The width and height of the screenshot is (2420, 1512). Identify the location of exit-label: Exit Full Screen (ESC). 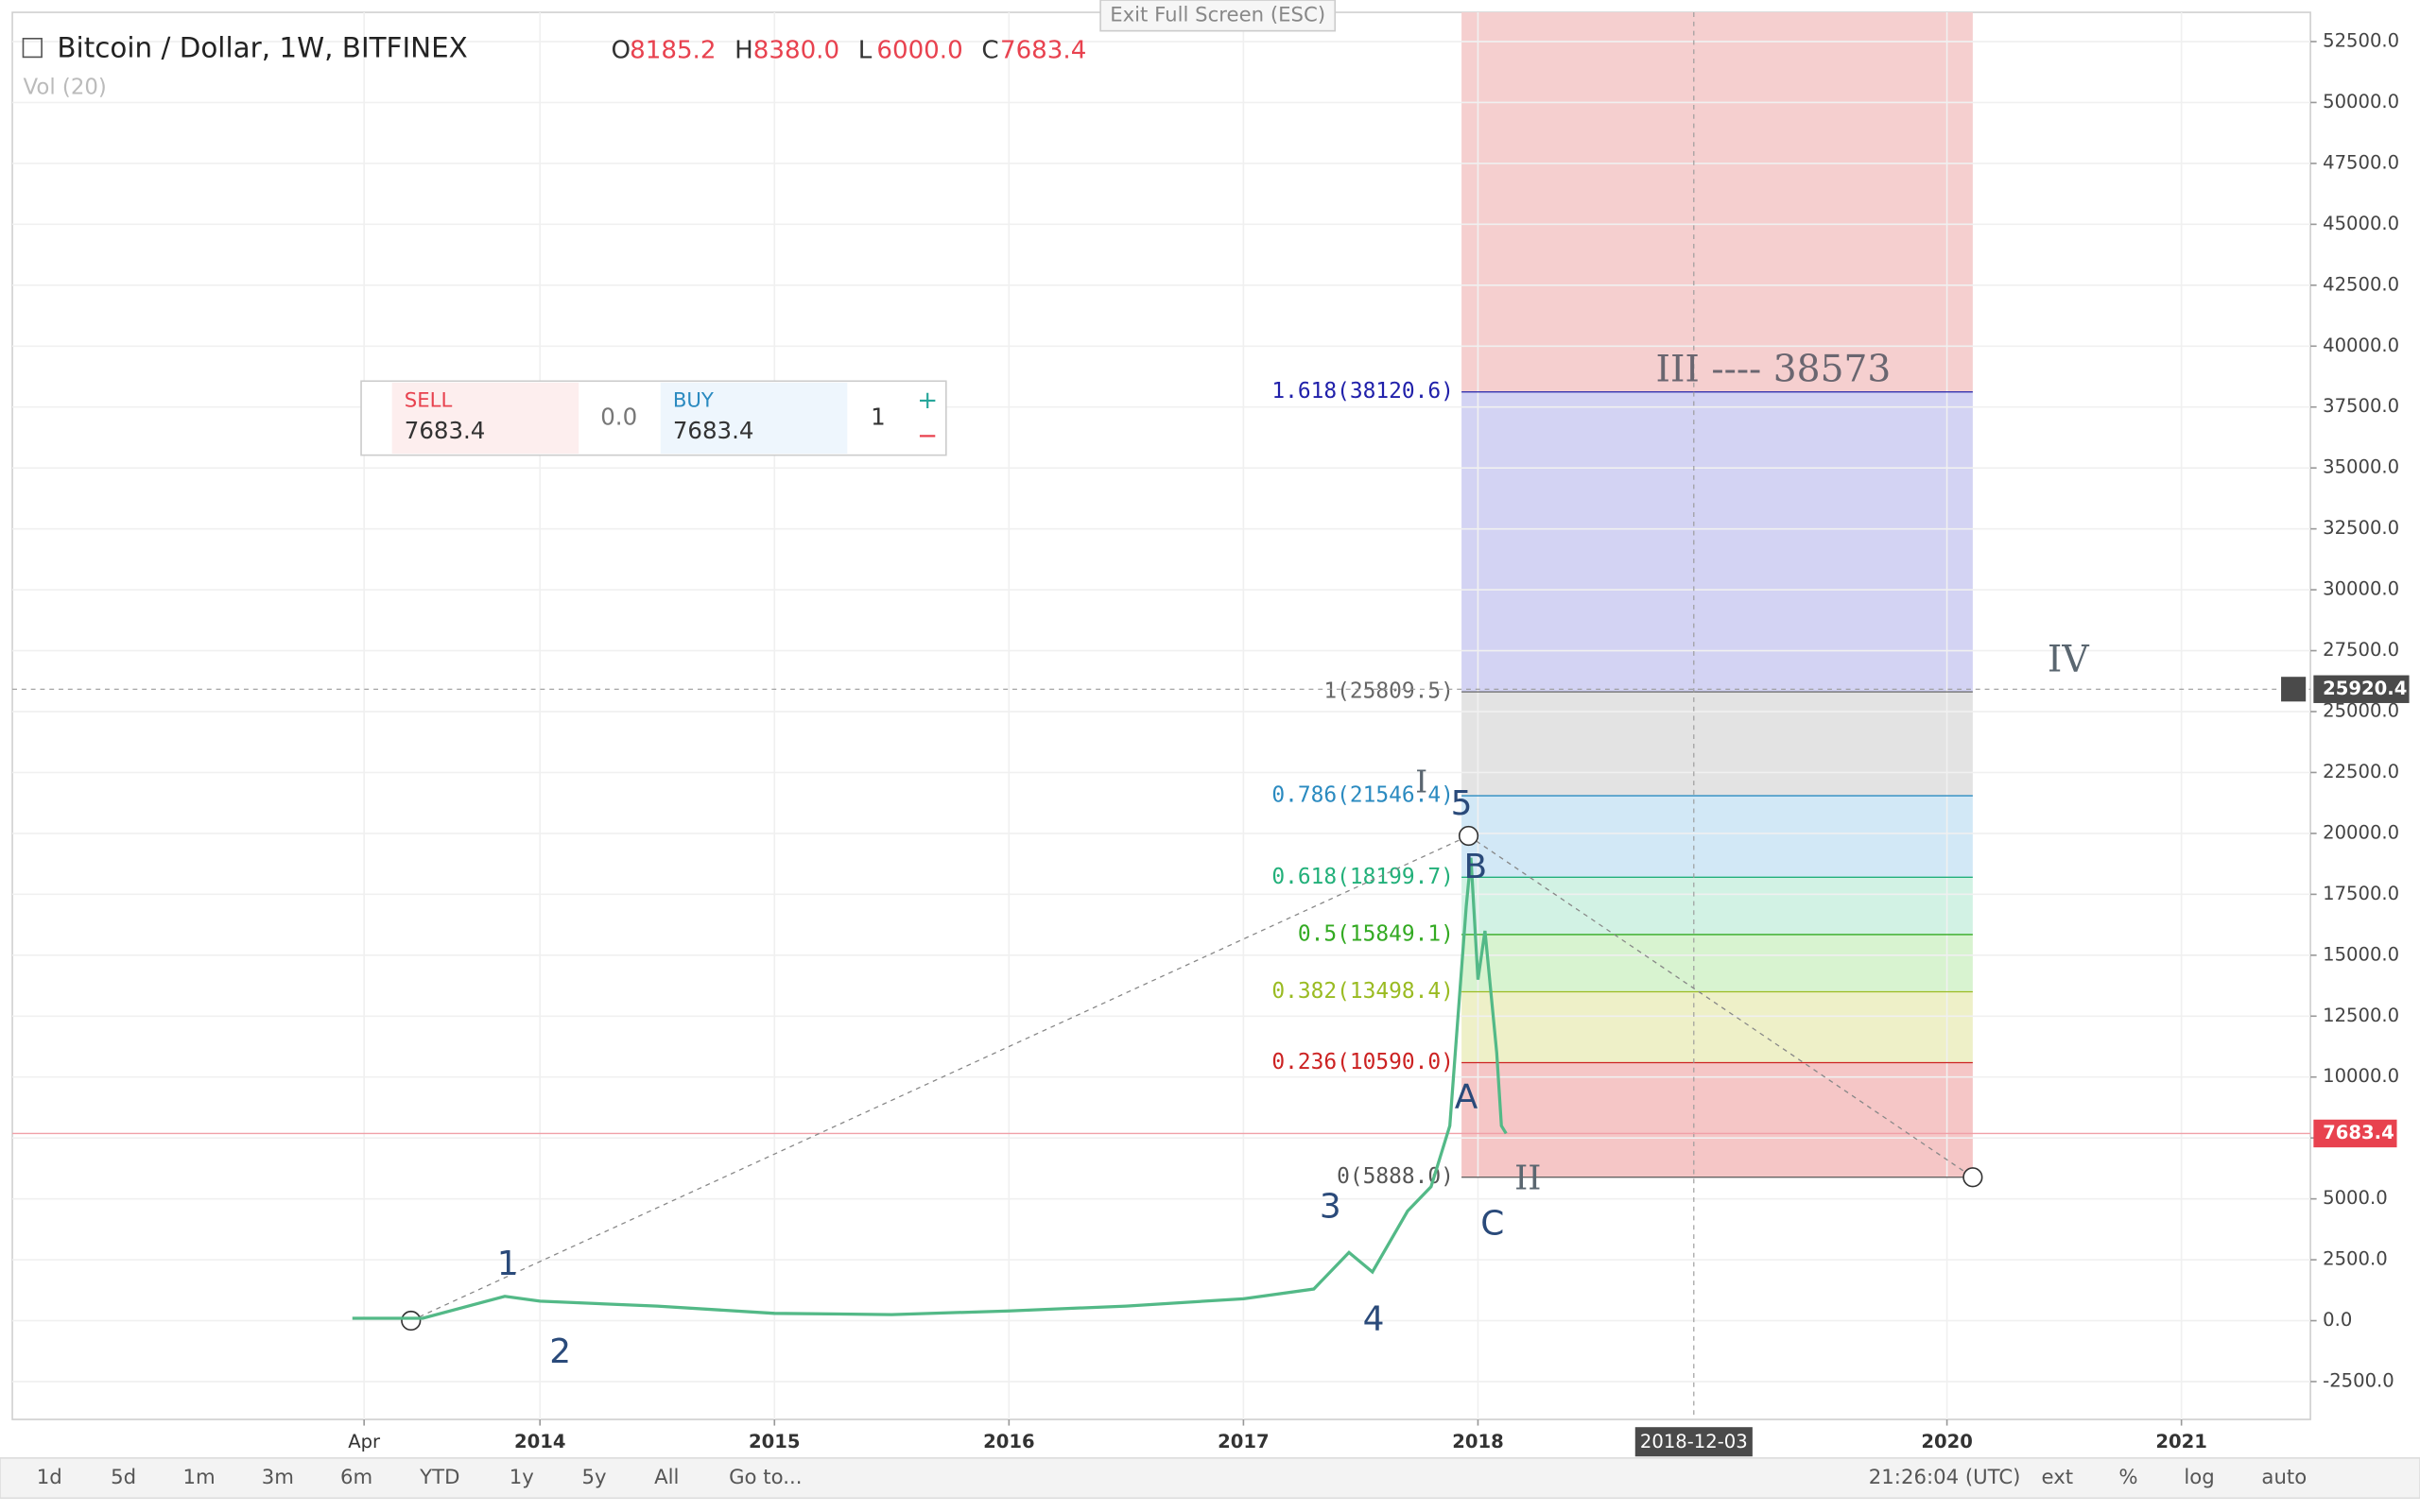
(1217, 14).